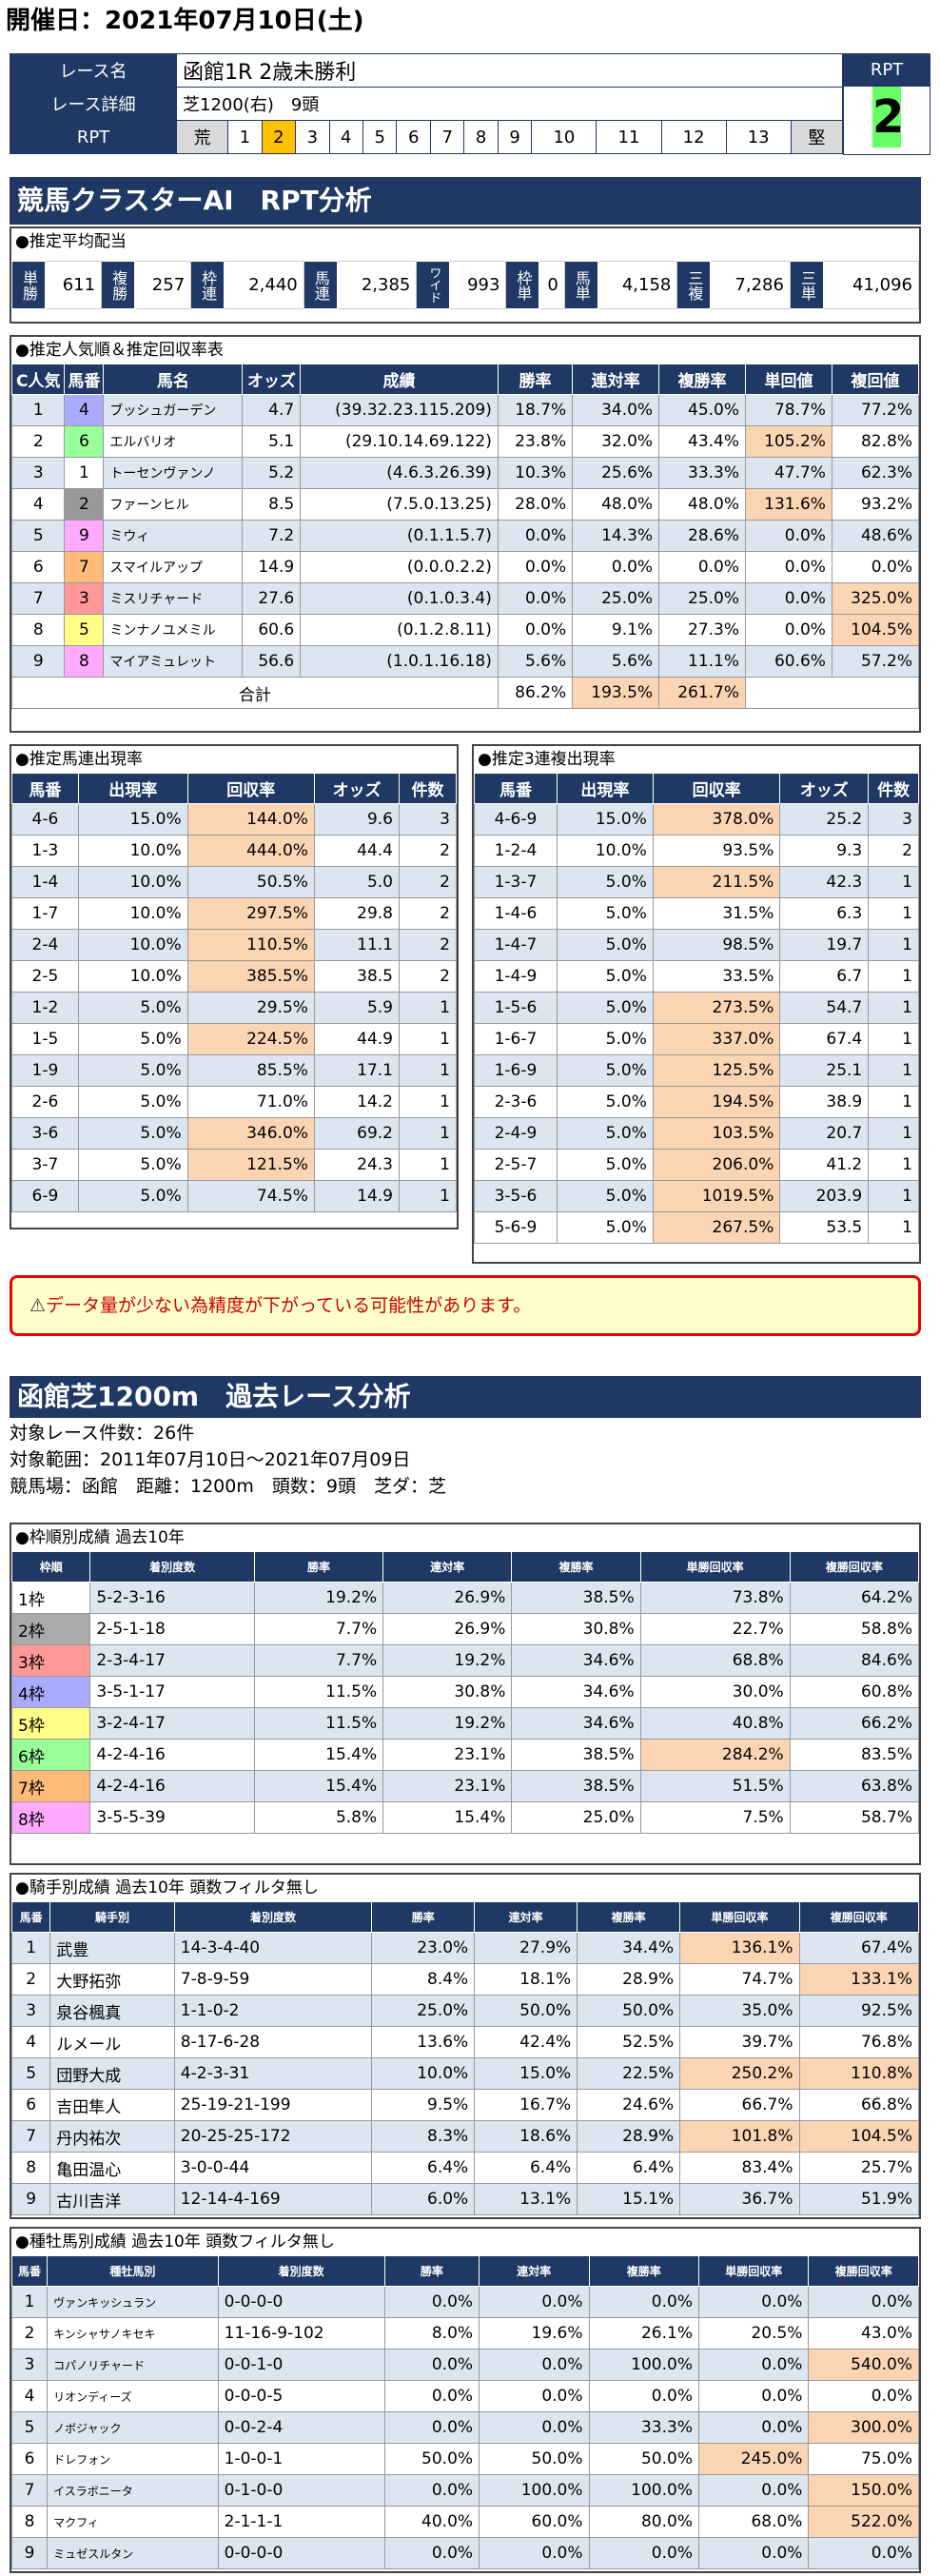 The height and width of the screenshot is (2576, 940). What do you see at coordinates (465, 1817) in the screenshot?
I see `table-row: 8枠 3-5-5-39 5.8% 15.4% 25.0% 7.5% 58.7%` at bounding box center [465, 1817].